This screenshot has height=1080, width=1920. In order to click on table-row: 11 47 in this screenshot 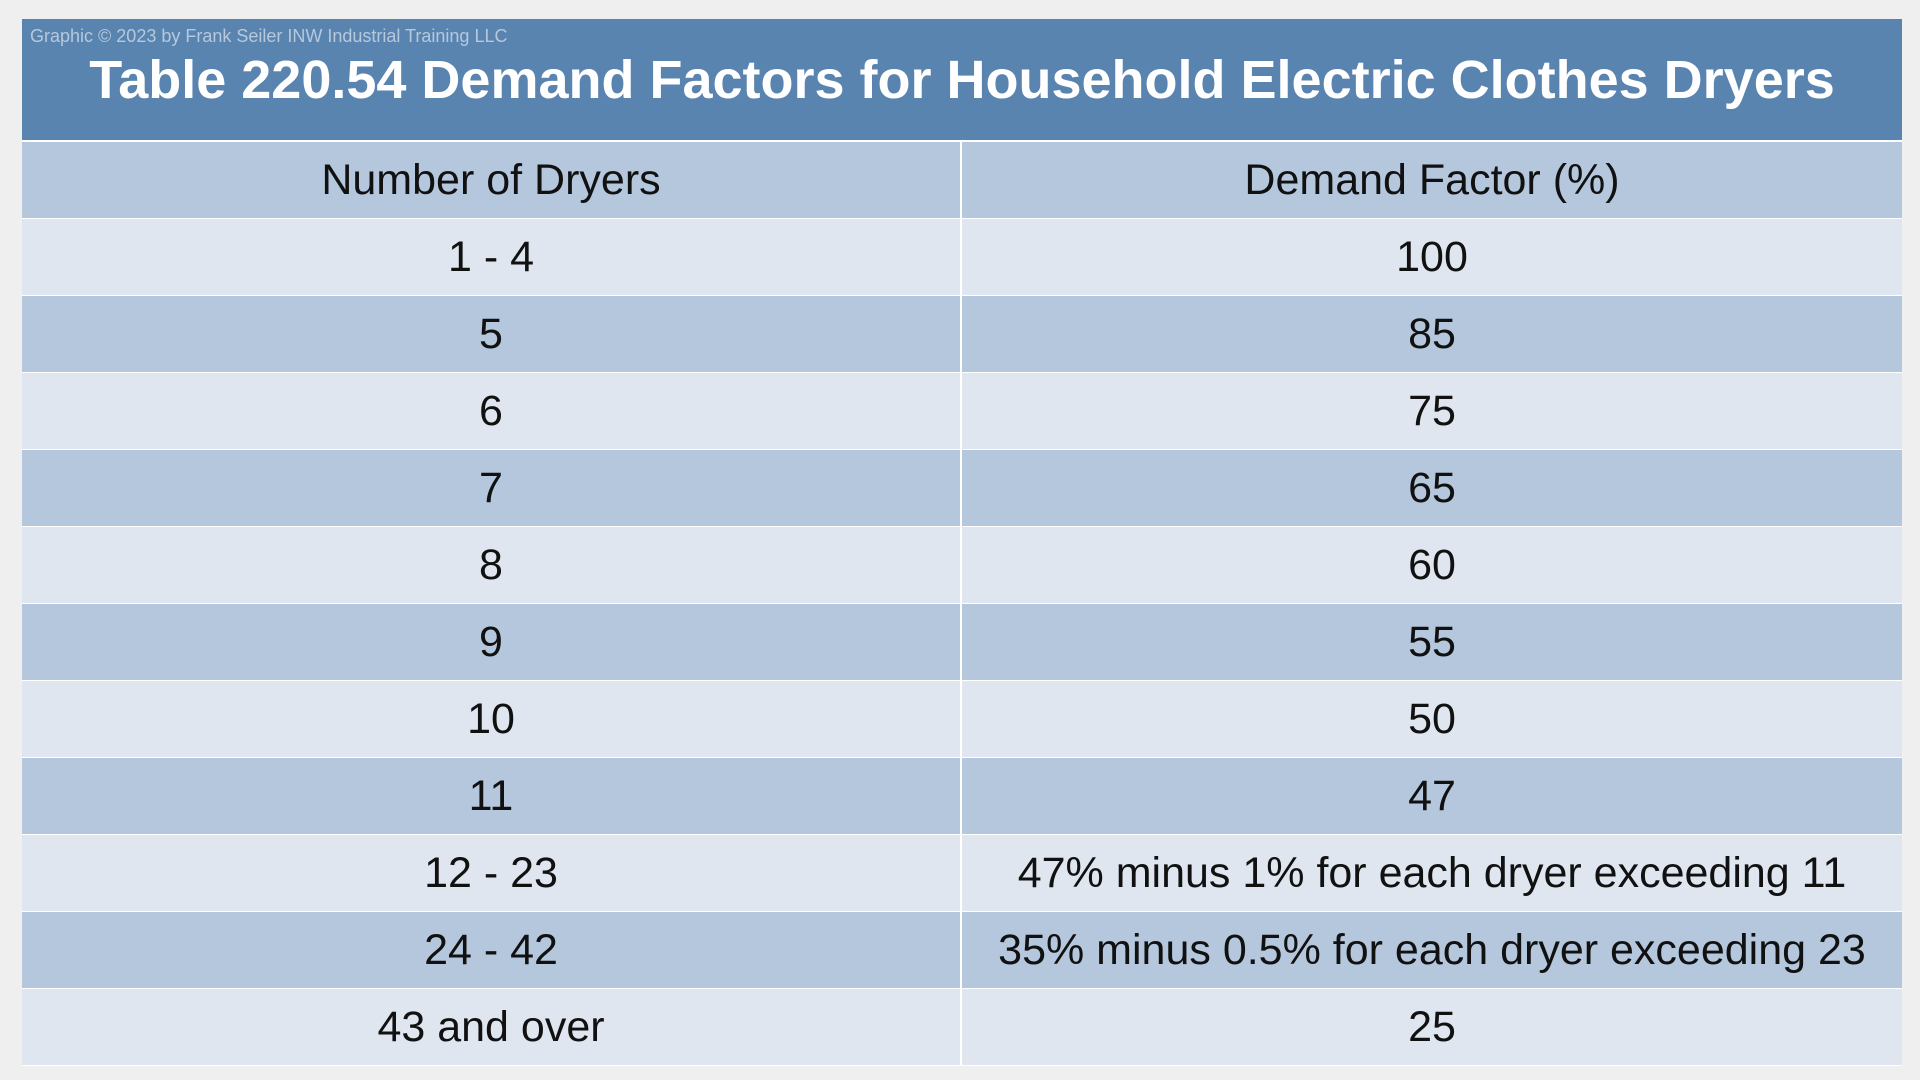, I will do `click(962, 796)`.